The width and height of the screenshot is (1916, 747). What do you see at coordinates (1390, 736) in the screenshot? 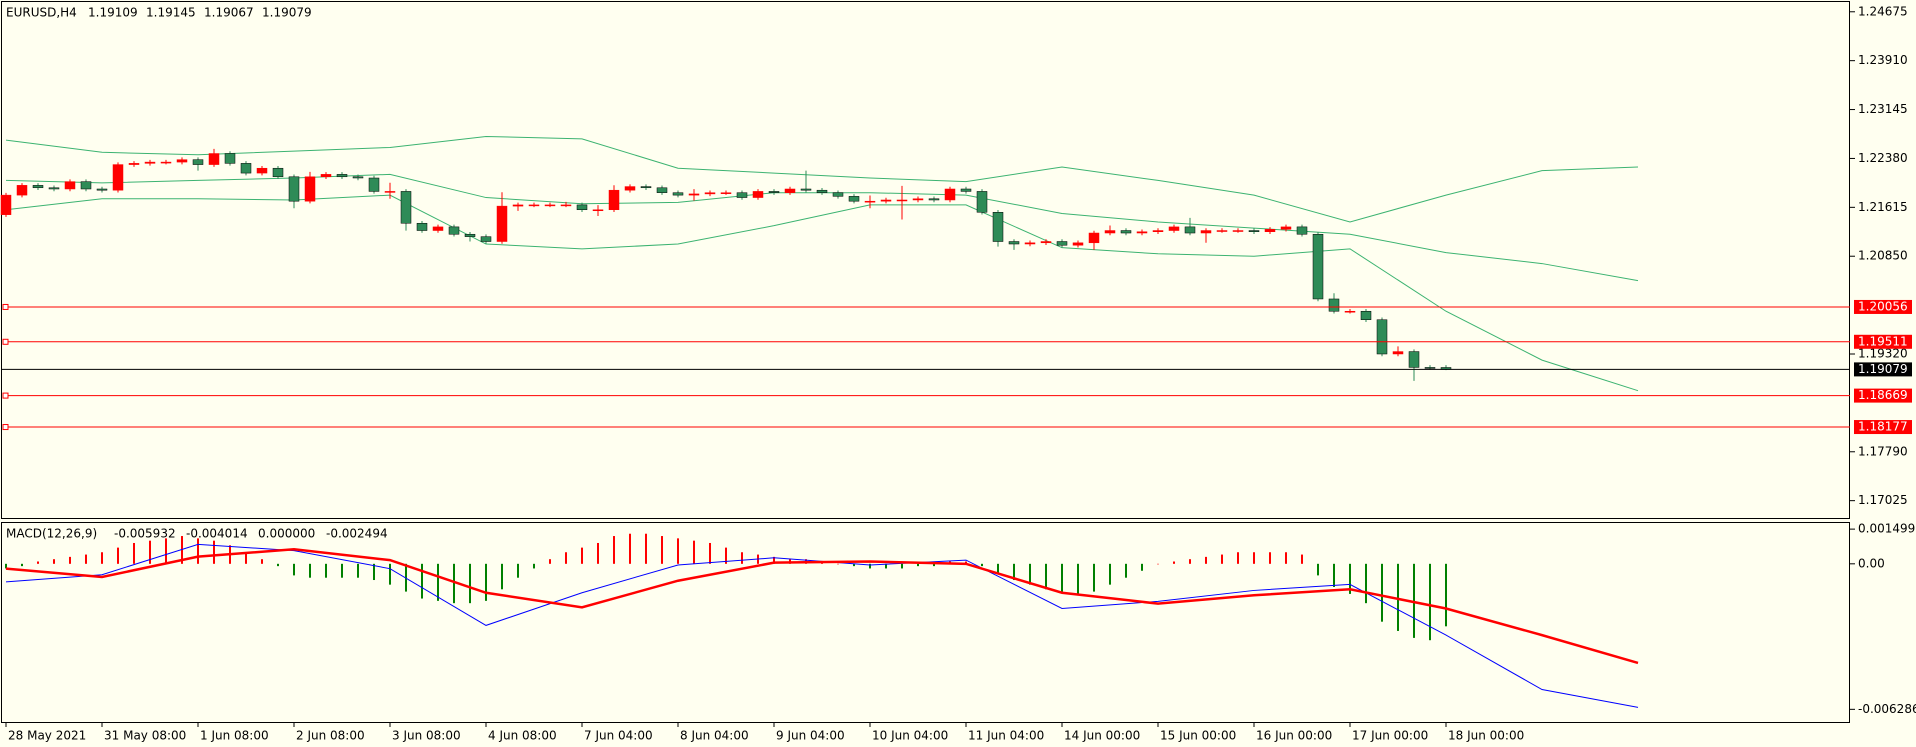
I see `x-tick-label: 17 Jun 00:00` at bounding box center [1390, 736].